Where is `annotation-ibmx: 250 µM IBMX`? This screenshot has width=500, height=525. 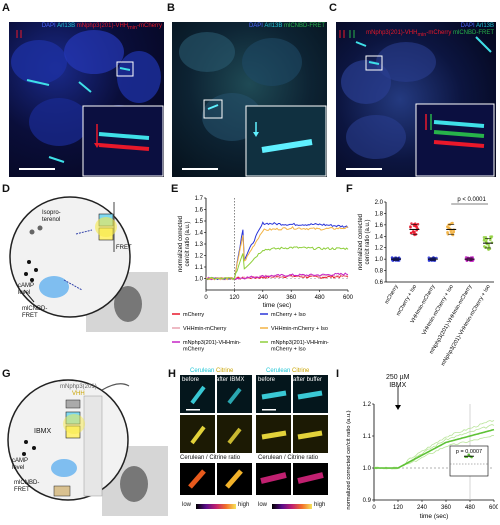
annotation-ibmx: 250 µM IBMX is located at coordinates (398, 381).